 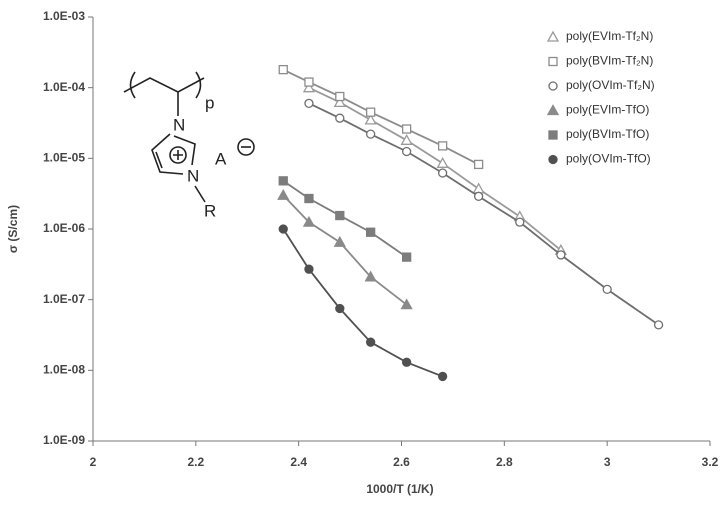 What do you see at coordinates (93, 462) in the screenshot?
I see `x-tick-label: 2` at bounding box center [93, 462].